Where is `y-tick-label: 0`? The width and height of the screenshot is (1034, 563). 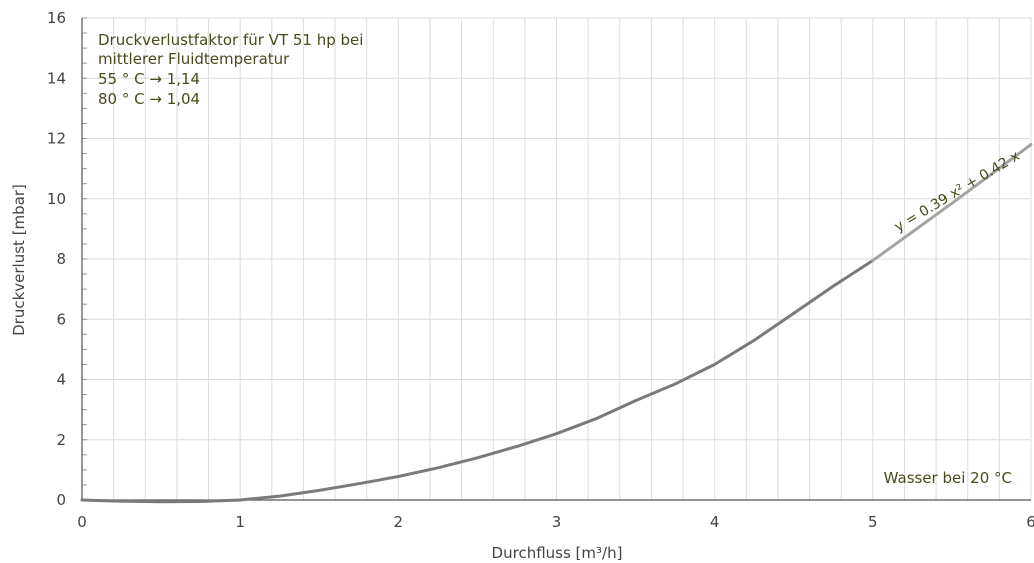 y-tick-label: 0 is located at coordinates (61, 500).